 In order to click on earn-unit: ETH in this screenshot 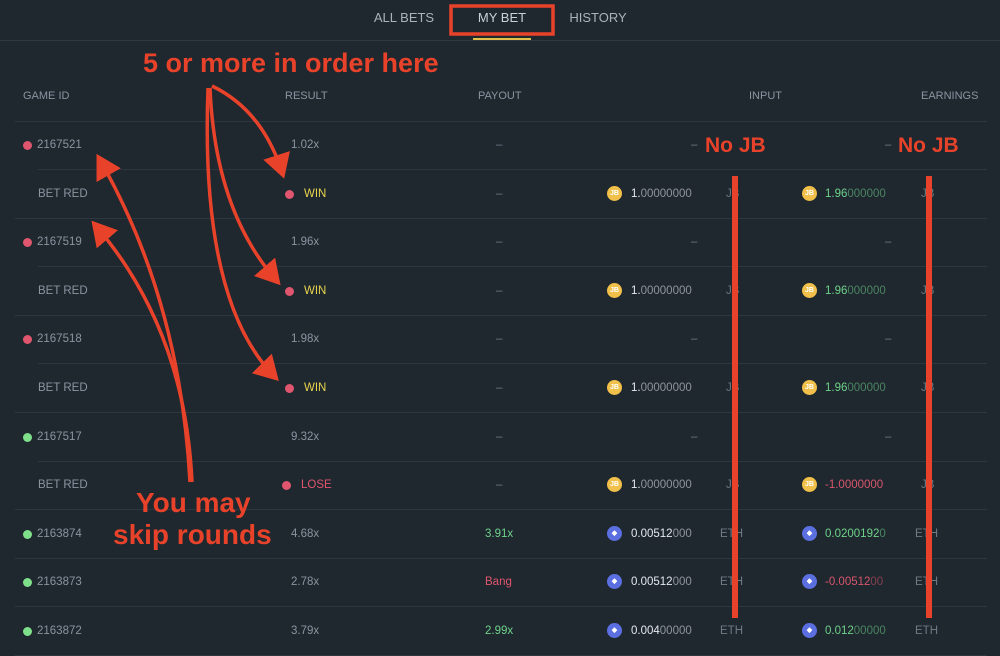, I will do `click(926, 533)`.